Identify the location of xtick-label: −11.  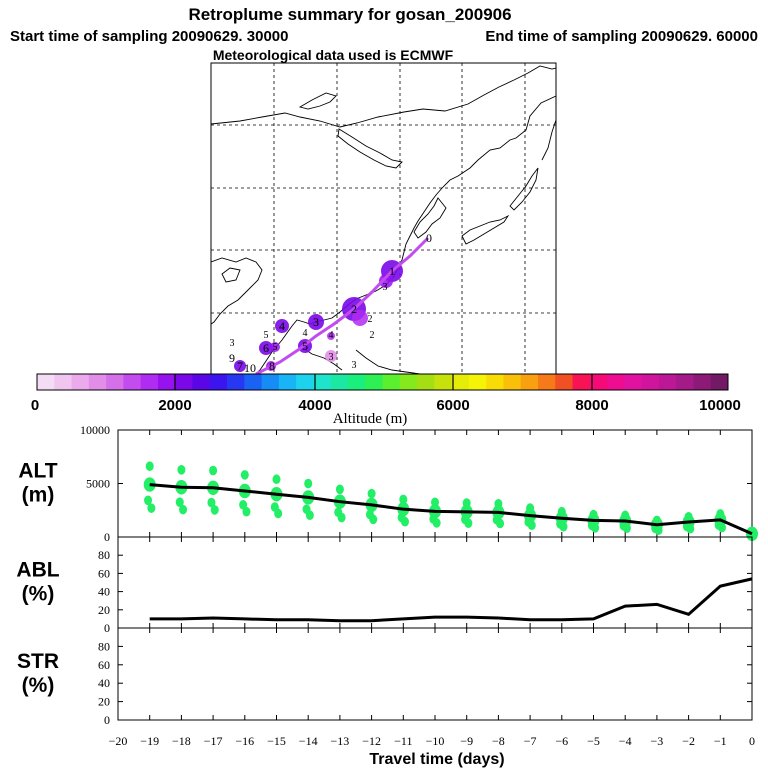
(403, 741).